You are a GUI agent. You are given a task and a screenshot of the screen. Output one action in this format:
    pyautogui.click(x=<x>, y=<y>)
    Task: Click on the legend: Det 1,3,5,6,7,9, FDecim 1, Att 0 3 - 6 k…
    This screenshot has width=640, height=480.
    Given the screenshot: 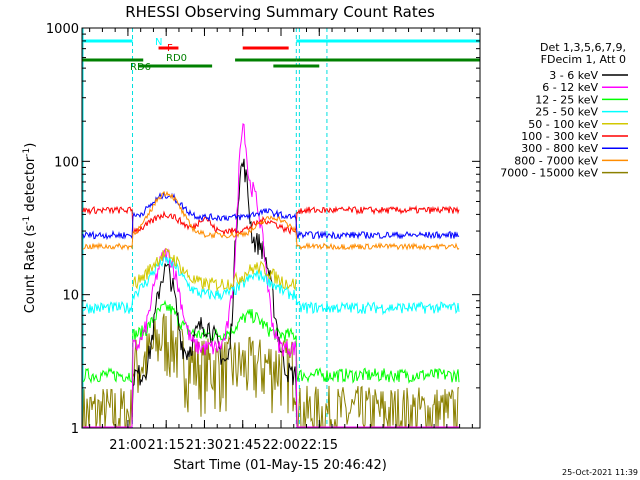 What is the action you would take?
    pyautogui.click(x=564, y=110)
    